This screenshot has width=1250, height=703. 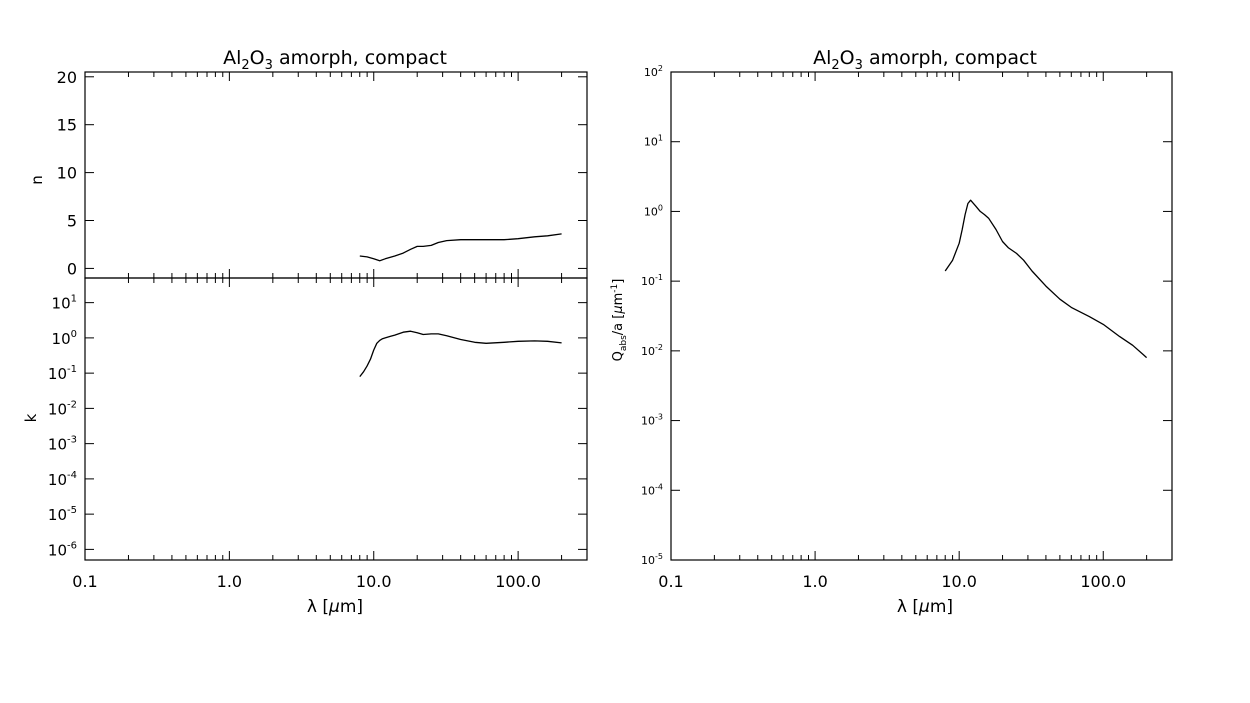 What do you see at coordinates (659, 347) in the screenshot?
I see `q-ytick-exponent: -2` at bounding box center [659, 347].